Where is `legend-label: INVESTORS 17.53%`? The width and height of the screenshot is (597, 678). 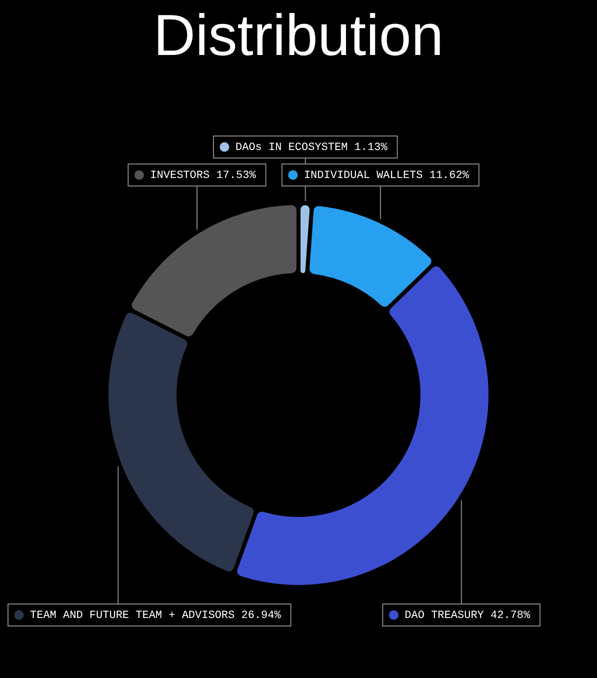
legend-label: INVESTORS 17.53% is located at coordinates (203, 176).